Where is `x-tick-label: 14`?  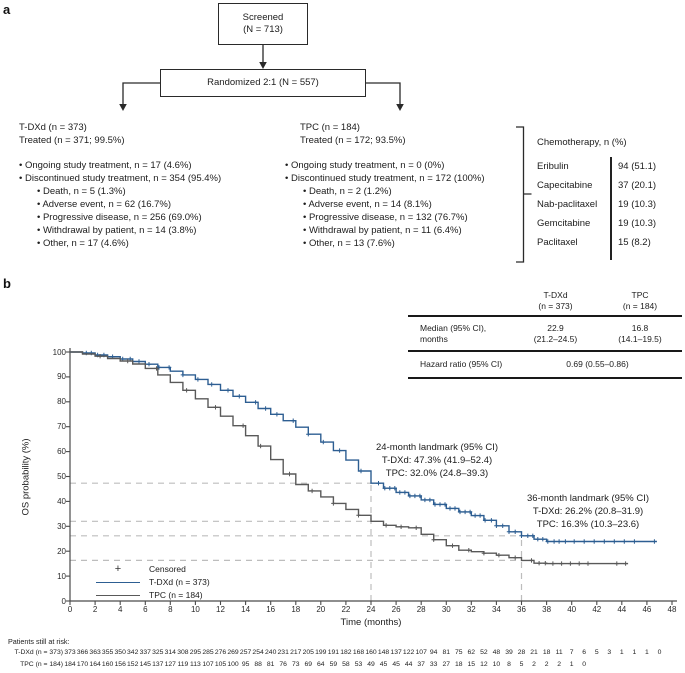
x-tick-label: 14 is located at coordinates (246, 609).